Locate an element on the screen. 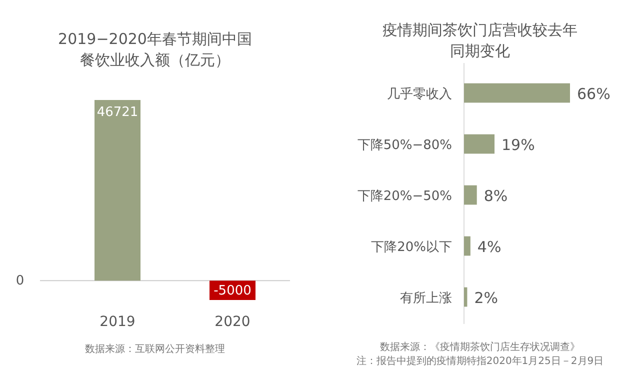 This screenshot has height=379, width=640. data-label: 66% is located at coordinates (593, 93).